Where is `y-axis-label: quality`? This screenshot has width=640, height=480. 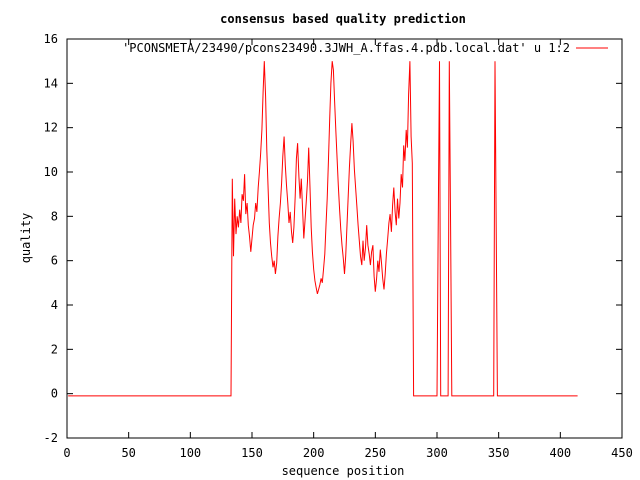
y-axis-label: quality is located at coordinates (26, 238).